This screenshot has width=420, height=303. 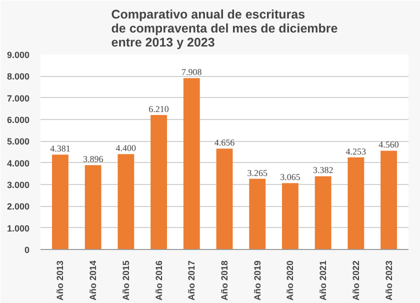 What do you see at coordinates (224, 29) in the screenshot?
I see `chart-title: Comparativo anual de escrituras de compraventa del mes de diciembre entre 2013 y 2023` at bounding box center [224, 29].